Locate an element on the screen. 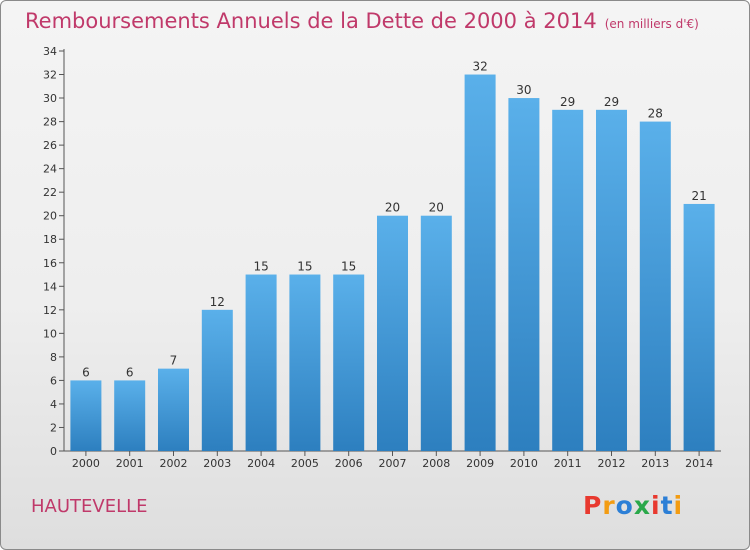 This screenshot has width=750, height=550. y-tick-label: 20 is located at coordinates (50, 216).